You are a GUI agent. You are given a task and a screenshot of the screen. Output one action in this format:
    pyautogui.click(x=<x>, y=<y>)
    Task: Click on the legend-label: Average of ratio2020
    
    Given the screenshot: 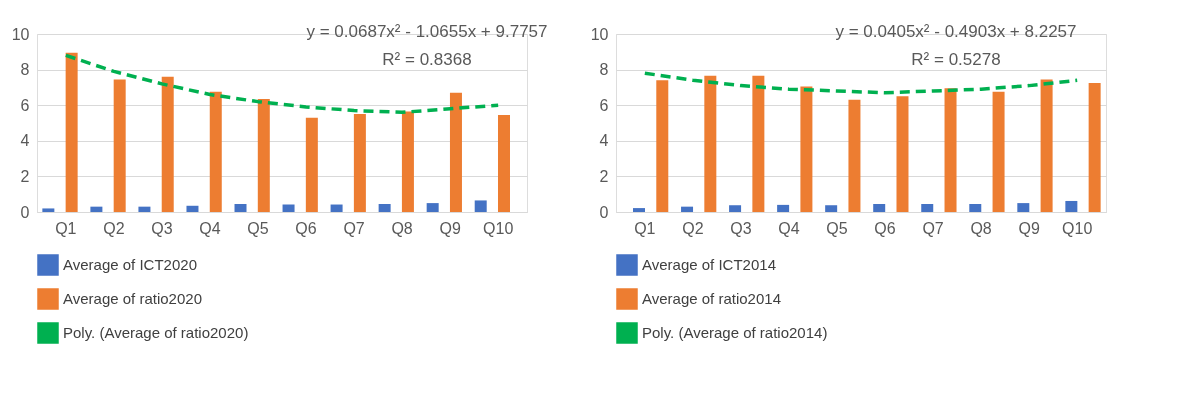 What is the action you would take?
    pyautogui.click(x=132, y=298)
    